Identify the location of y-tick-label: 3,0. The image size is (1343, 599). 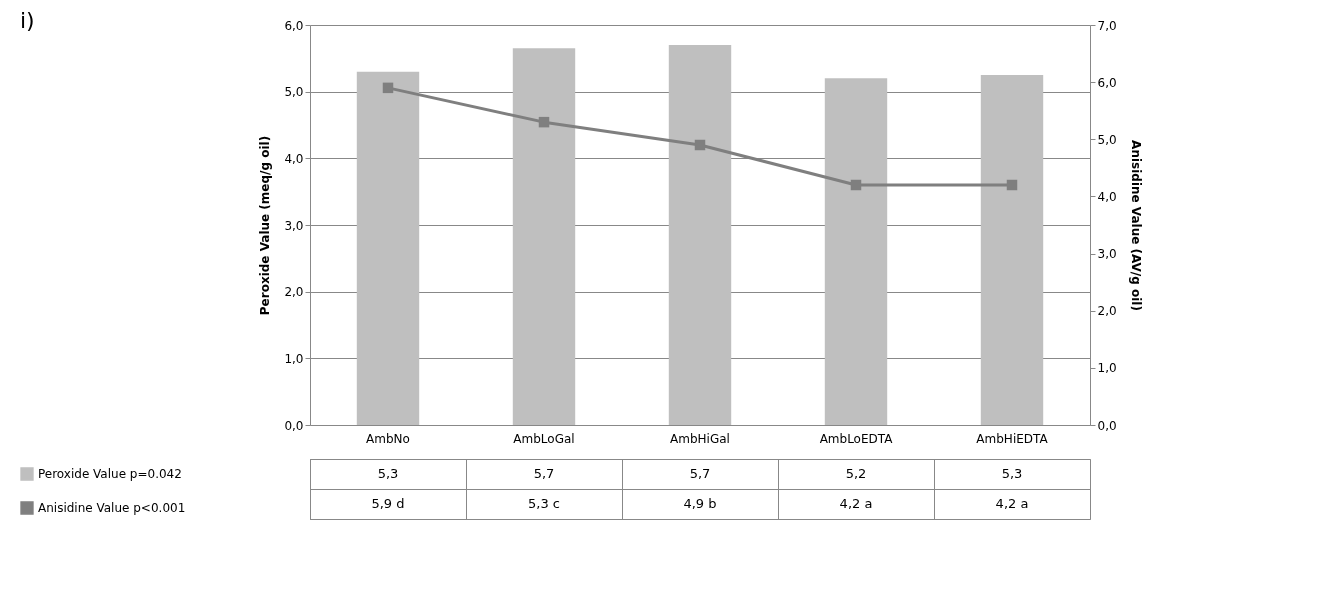
(294, 225).